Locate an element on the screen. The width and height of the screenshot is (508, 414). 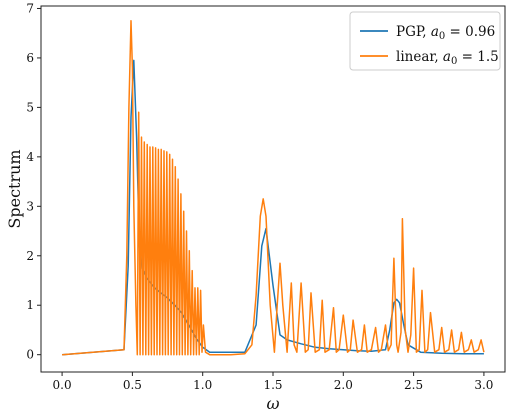
x-tick-label: 3.0 is located at coordinates (483, 385).